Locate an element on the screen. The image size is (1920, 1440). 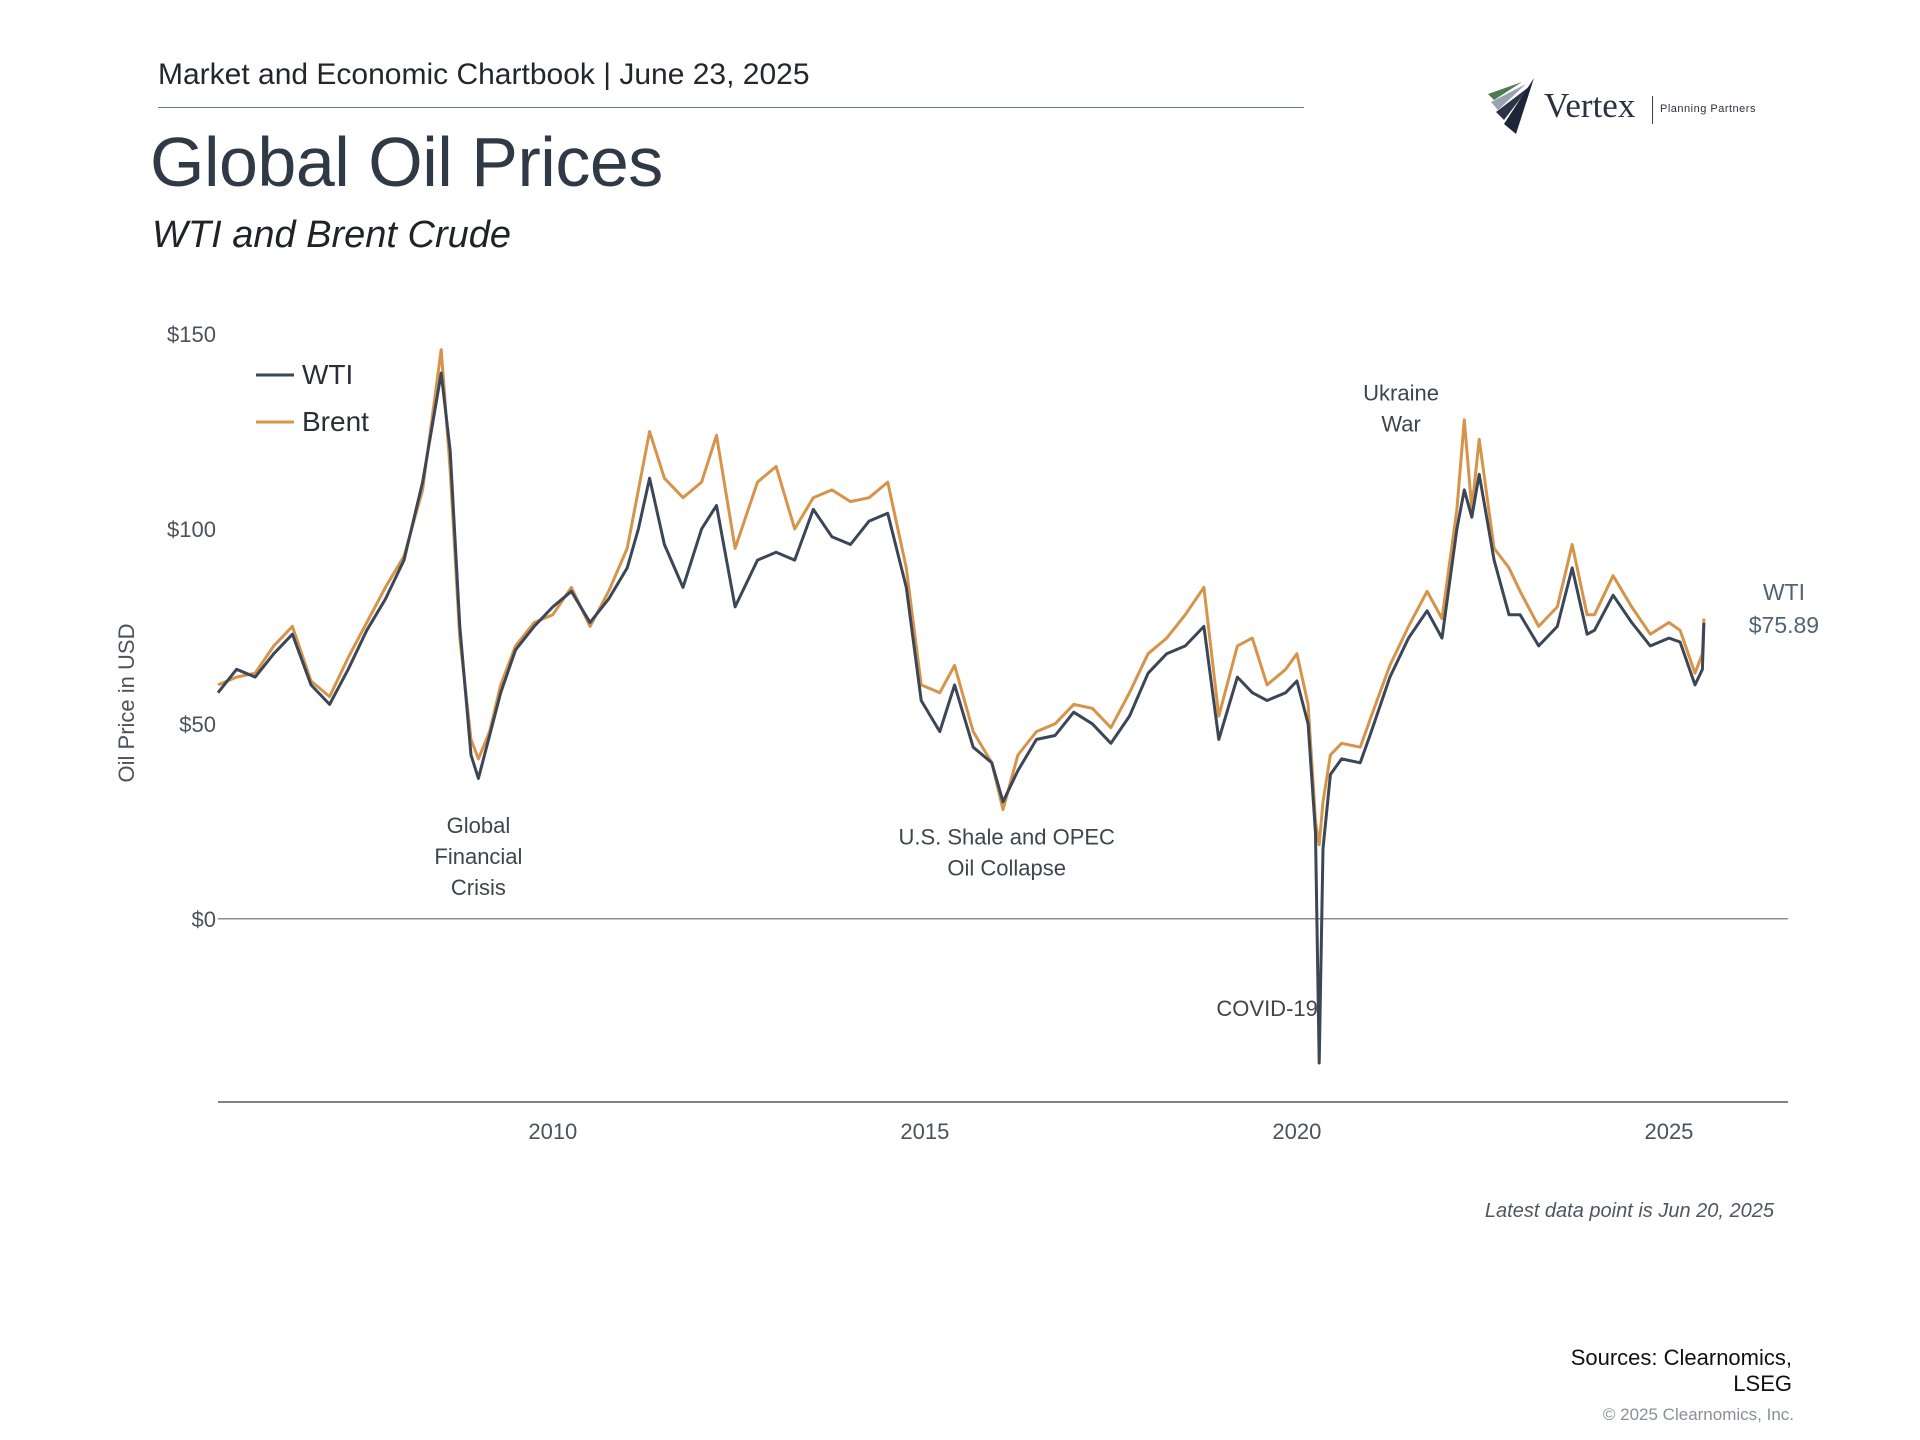
y-tick-label: $150 is located at coordinates (191, 334).